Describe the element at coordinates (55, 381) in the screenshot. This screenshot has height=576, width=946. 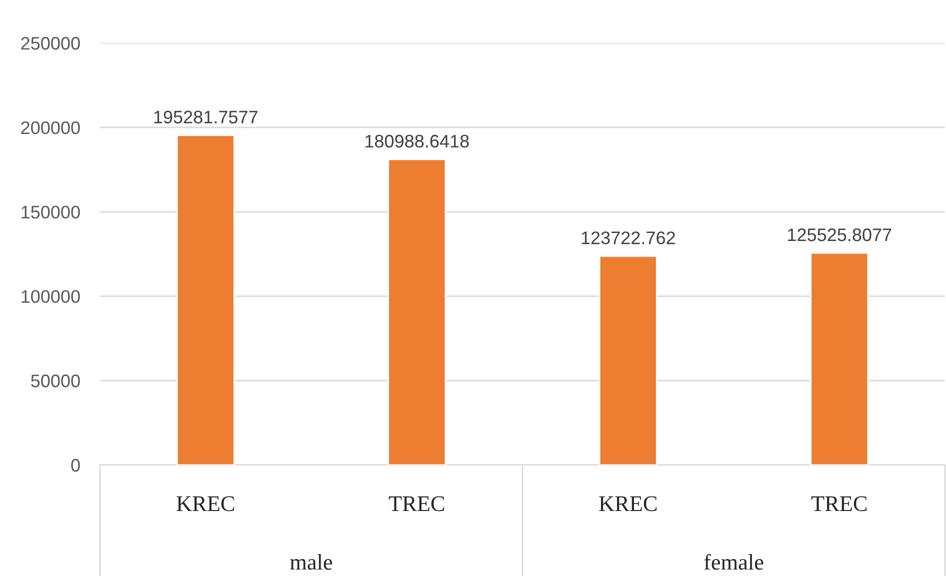
I see `y-tick-label: 50000` at that location.